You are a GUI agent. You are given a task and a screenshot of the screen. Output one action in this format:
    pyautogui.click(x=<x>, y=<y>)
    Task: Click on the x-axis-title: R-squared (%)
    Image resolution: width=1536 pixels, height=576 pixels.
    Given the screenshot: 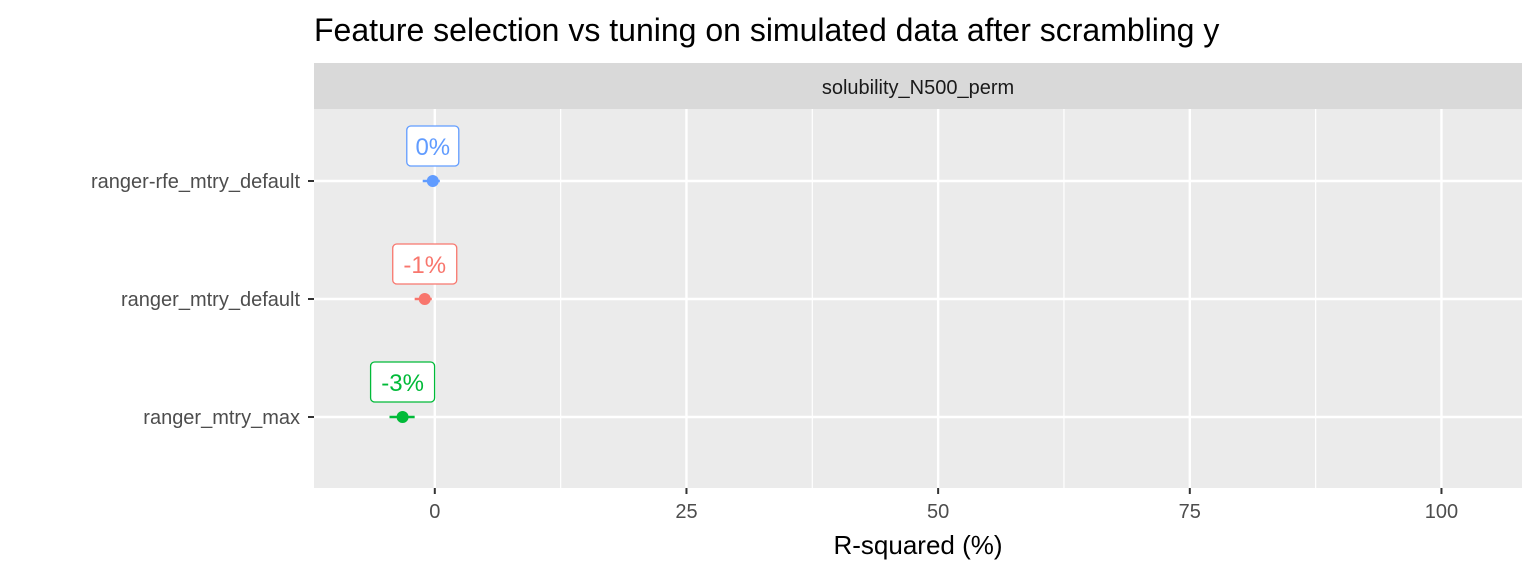 What is the action you would take?
    pyautogui.click(x=917, y=545)
    